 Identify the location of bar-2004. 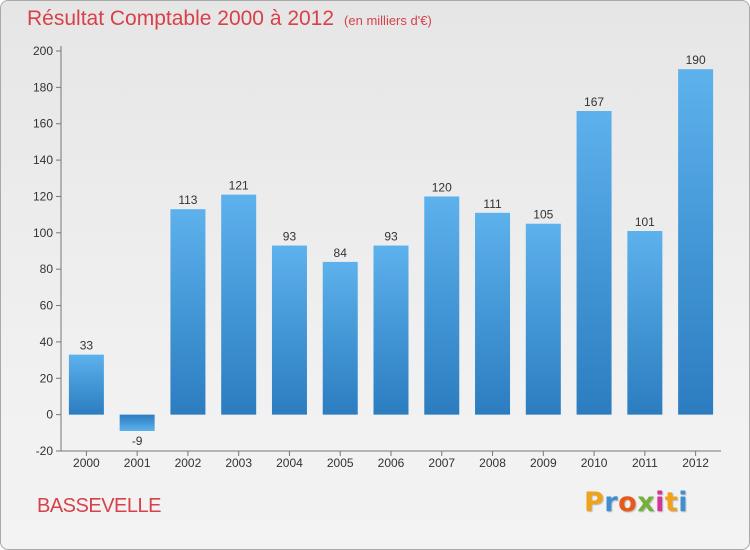
(289, 330).